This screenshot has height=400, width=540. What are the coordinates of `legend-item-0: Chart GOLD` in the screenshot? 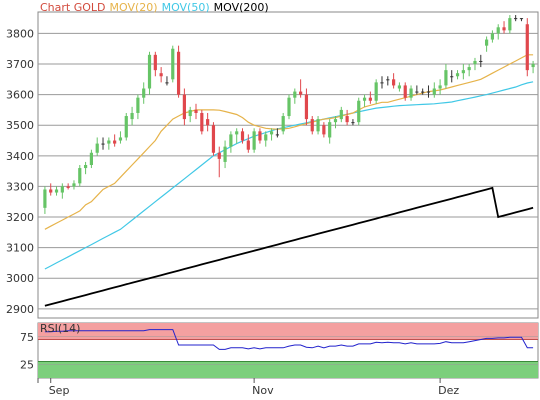 It's located at (73, 7).